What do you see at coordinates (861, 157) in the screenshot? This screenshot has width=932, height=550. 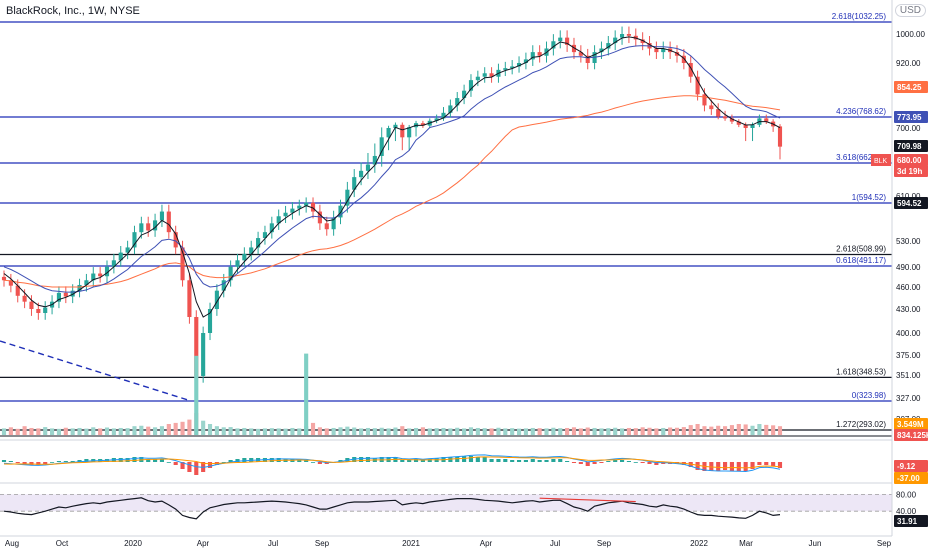 I see `level-label: 3.618(662.46)` at bounding box center [861, 157].